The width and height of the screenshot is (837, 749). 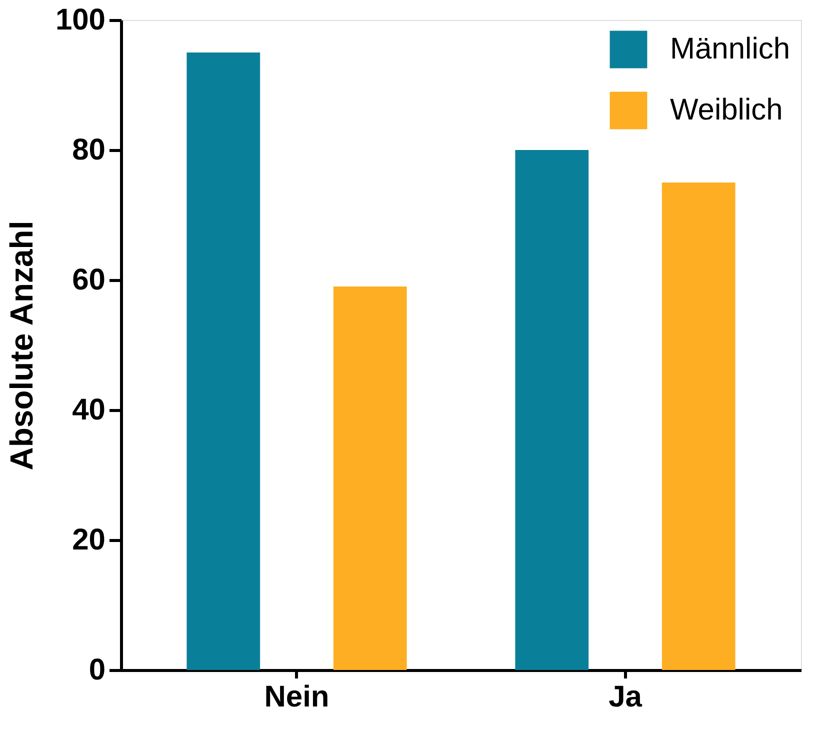 What do you see at coordinates (625, 697) in the screenshot?
I see `x-tick-label: Ja` at bounding box center [625, 697].